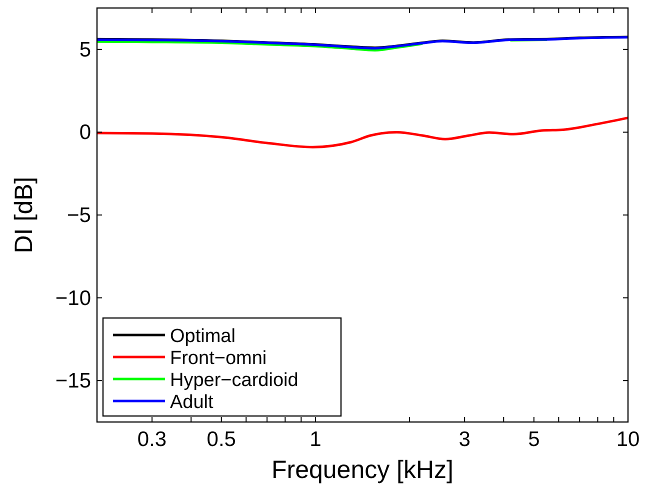 This screenshot has width=646, height=490. Describe the element at coordinates (464, 439) in the screenshot. I see `x-tick-label: 3` at that location.